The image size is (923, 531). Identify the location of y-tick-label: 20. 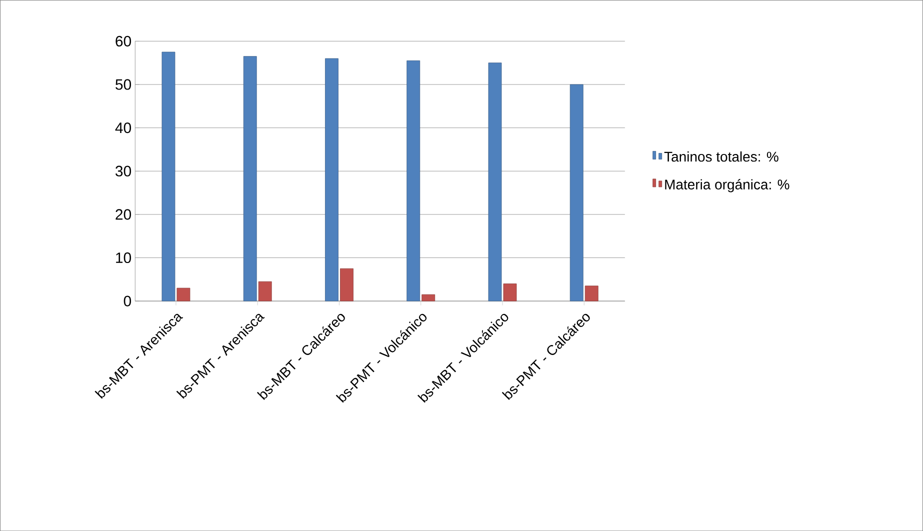
(124, 214).